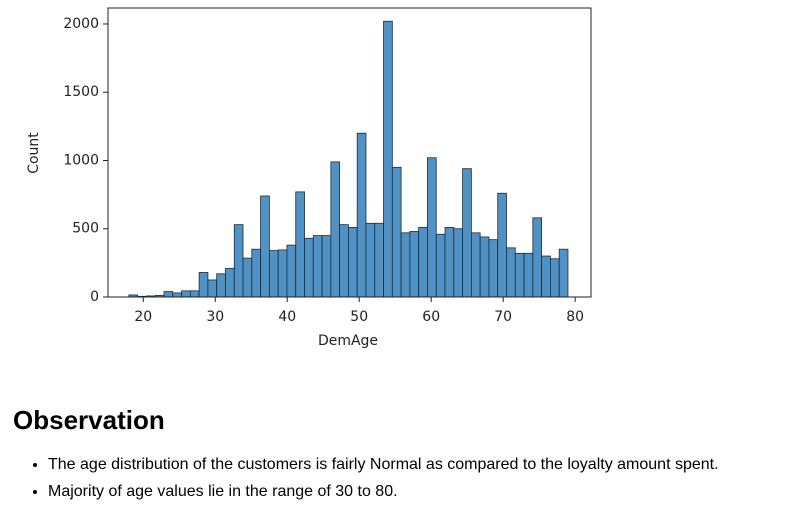 Image resolution: width=799 pixels, height=517 pixels. What do you see at coordinates (89, 420) in the screenshot?
I see `observation-heading: Observation` at bounding box center [89, 420].